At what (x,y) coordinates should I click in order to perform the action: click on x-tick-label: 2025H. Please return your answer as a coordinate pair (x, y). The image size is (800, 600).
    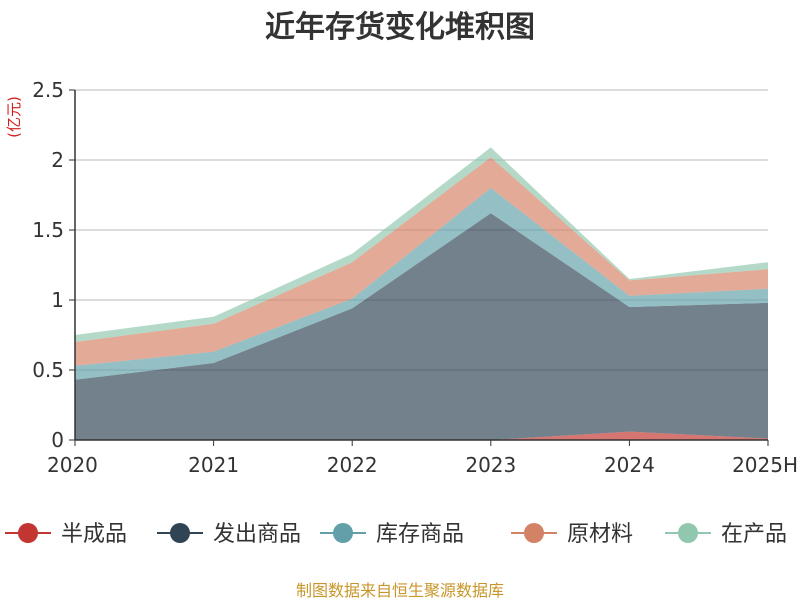
    Looking at the image, I should click on (765, 465).